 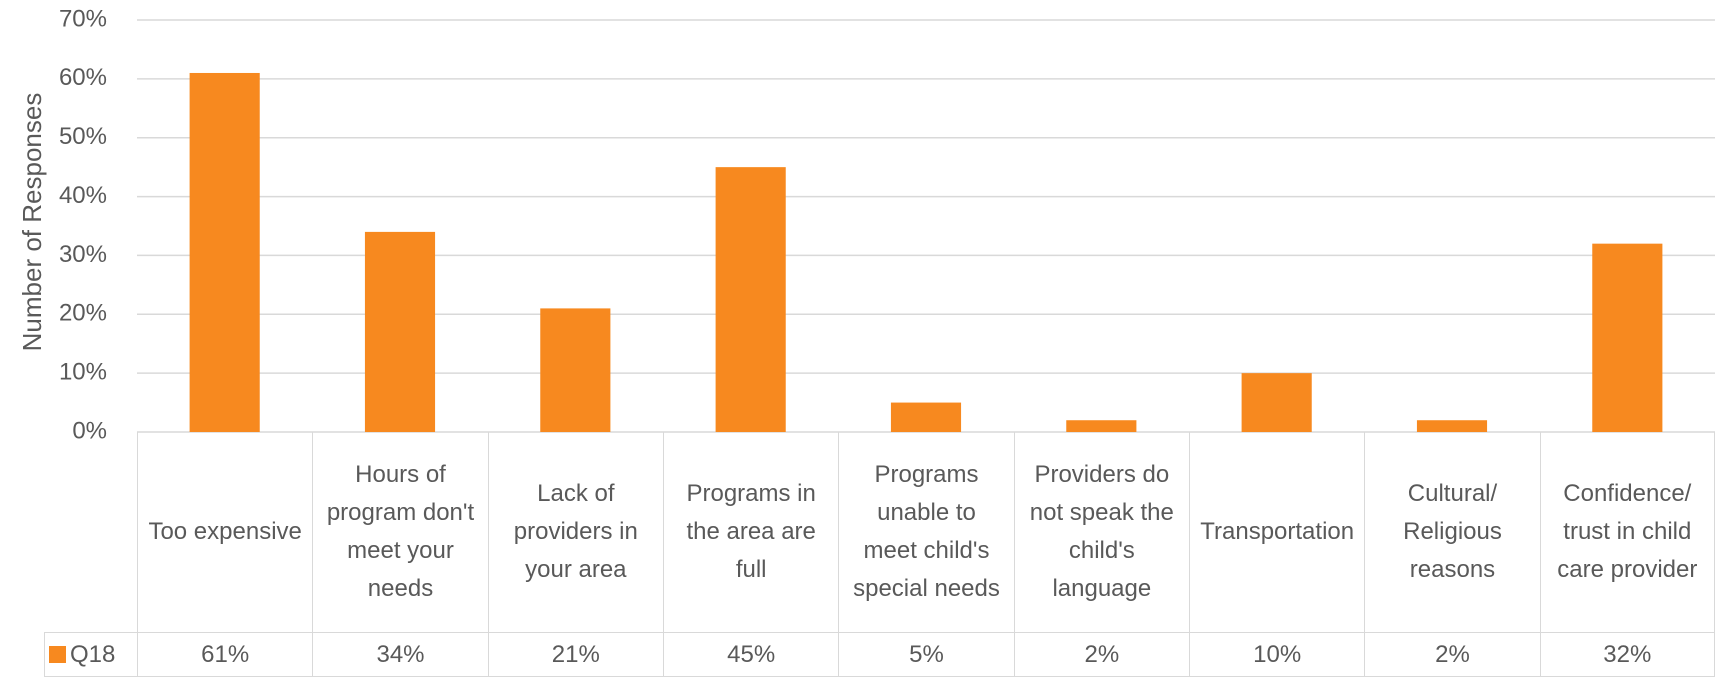 I want to click on y-tick-label: 40%, so click(x=83, y=195).